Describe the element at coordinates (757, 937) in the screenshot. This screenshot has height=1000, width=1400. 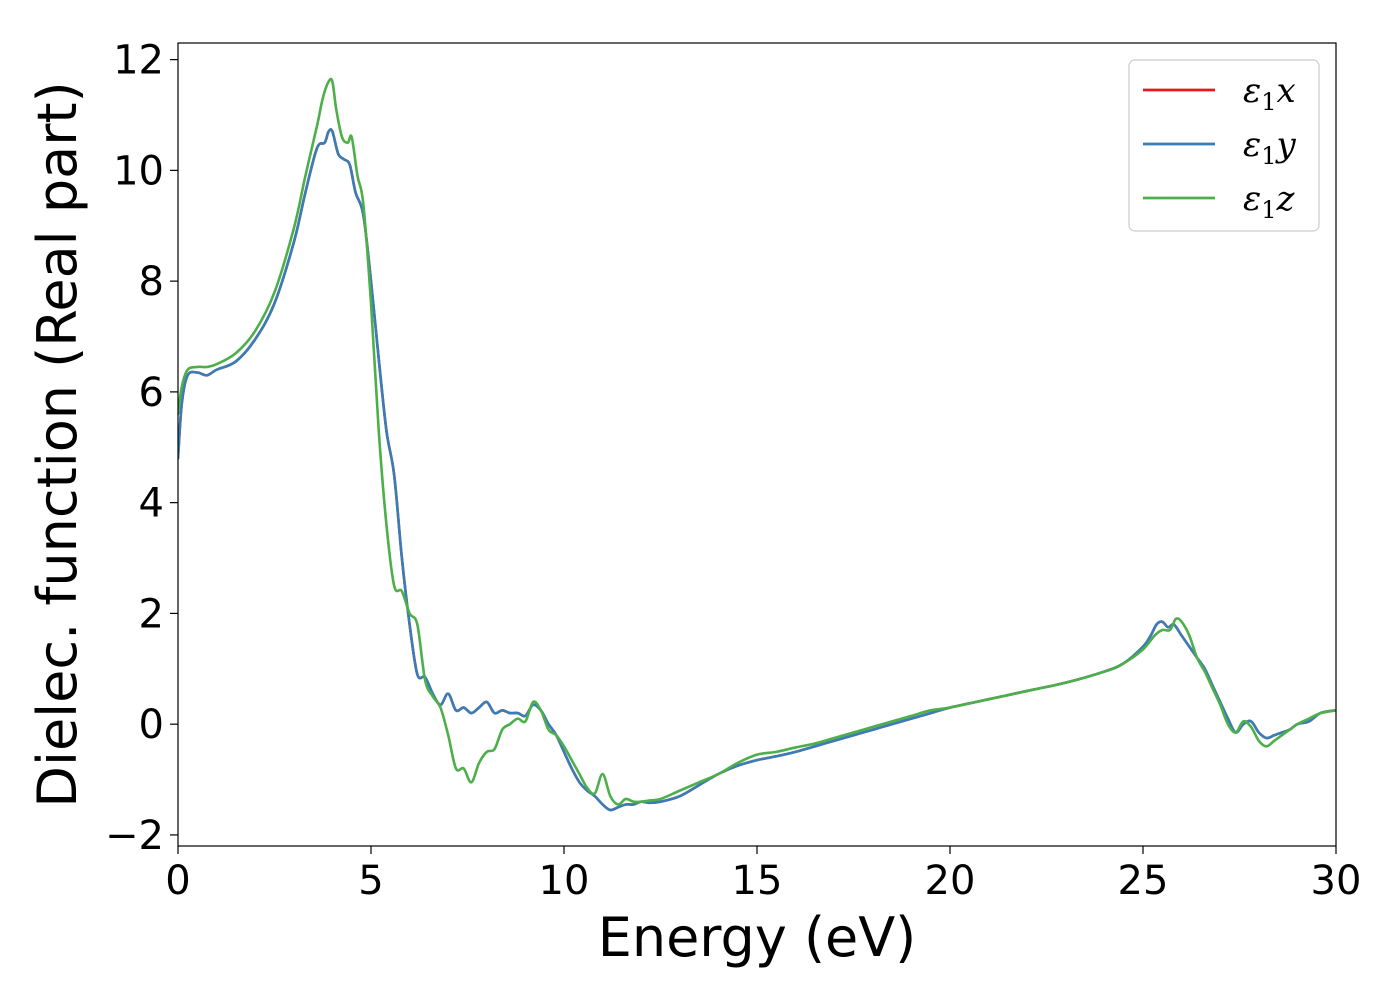
I see `x-axis-title: Energy (eV)` at that location.